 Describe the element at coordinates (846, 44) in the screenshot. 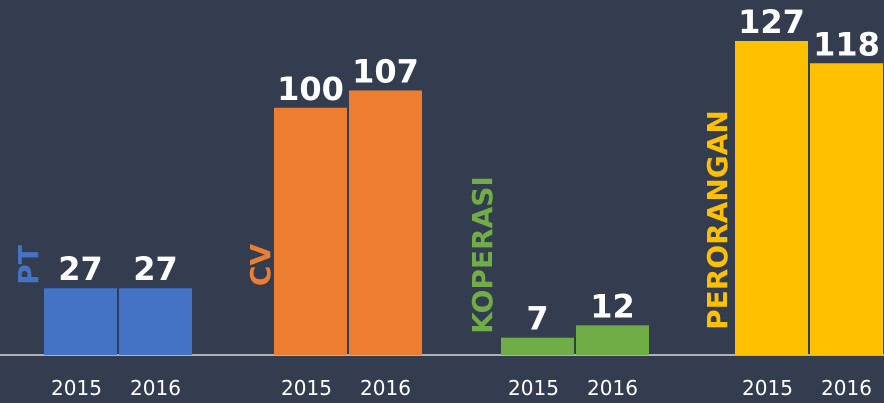

I see `value-label: 118` at that location.